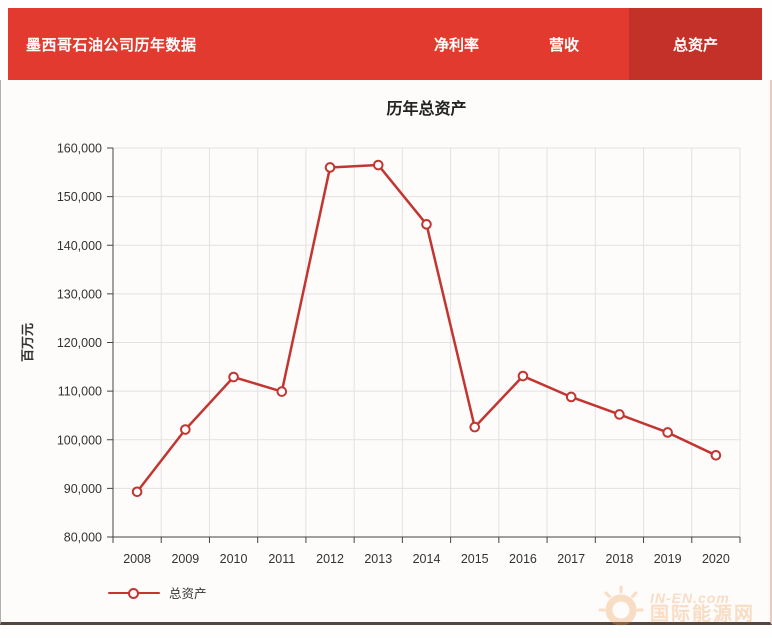 The width and height of the screenshot is (772, 638). I want to click on chart-title: 历年总资产, so click(426, 109).